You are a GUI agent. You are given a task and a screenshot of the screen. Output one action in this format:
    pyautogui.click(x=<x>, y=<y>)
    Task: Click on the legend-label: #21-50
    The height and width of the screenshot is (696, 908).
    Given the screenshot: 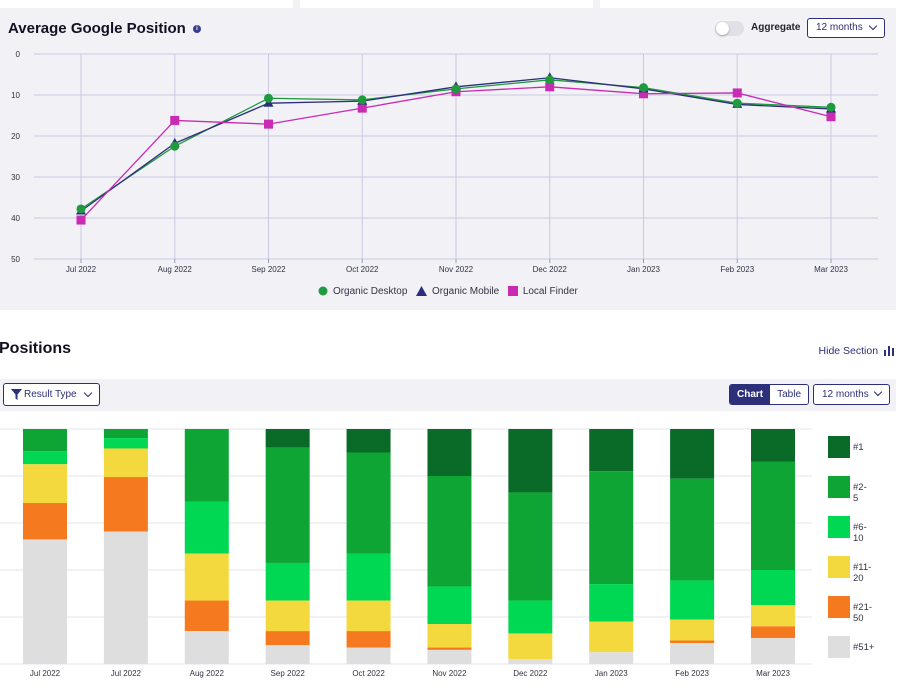 What is the action you would take?
    pyautogui.click(x=863, y=613)
    